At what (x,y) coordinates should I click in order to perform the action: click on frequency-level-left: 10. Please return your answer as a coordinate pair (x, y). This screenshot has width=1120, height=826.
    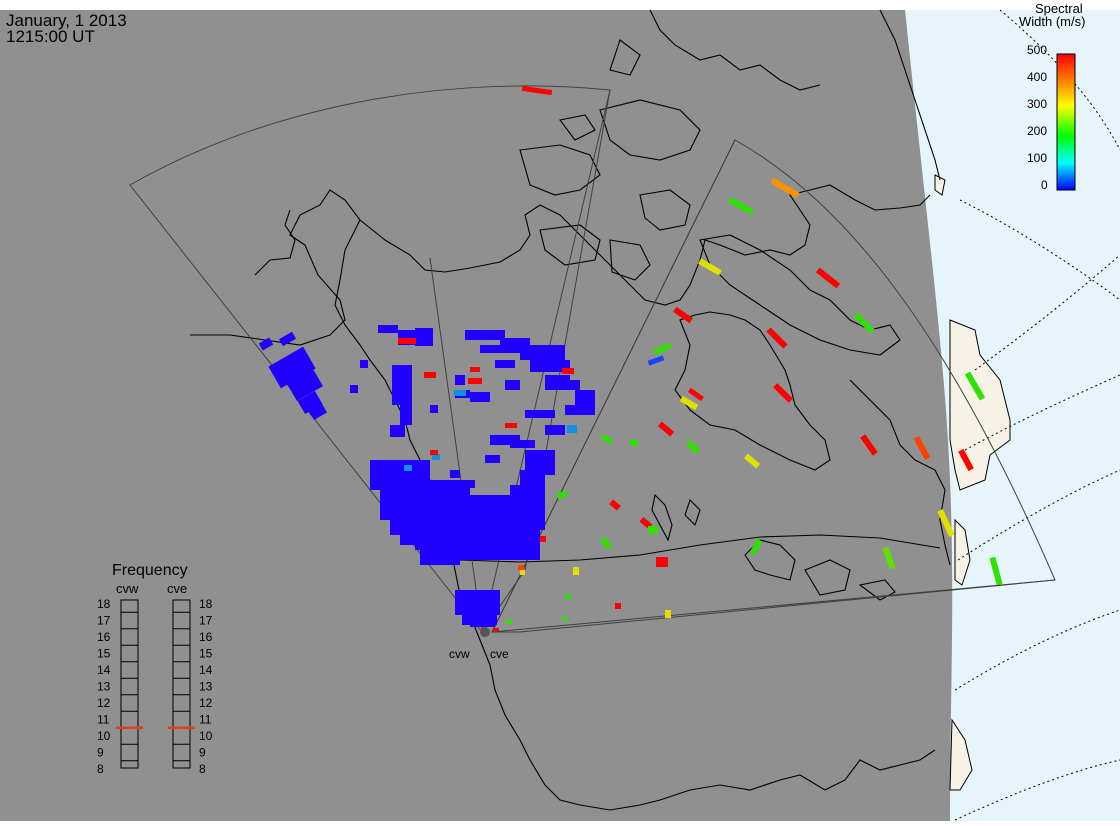
    Looking at the image, I should click on (104, 736).